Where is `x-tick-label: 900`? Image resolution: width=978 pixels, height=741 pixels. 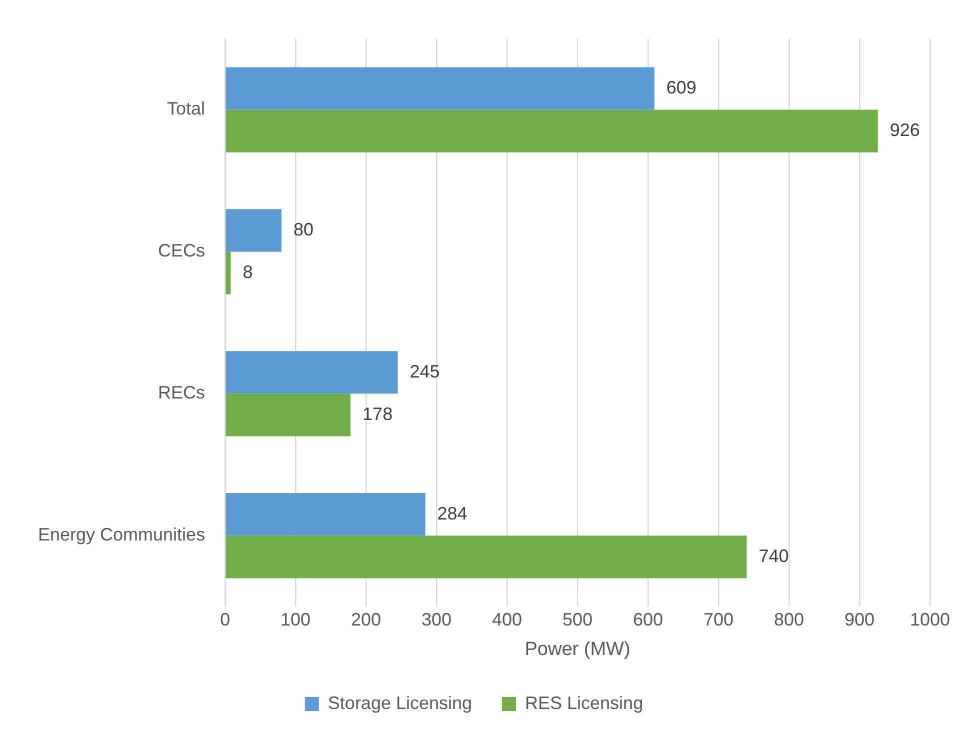 x-tick-label: 900 is located at coordinates (859, 619).